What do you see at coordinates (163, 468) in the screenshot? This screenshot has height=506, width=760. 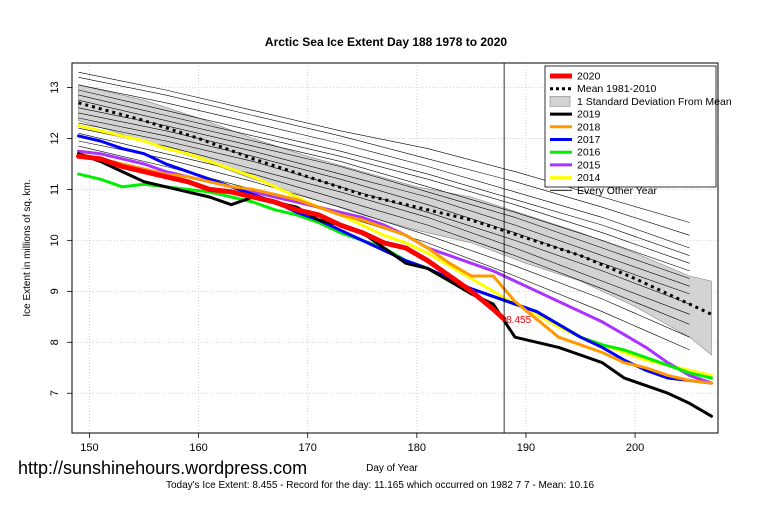 I see `watermark-url: http://sunshinehours.wordpress.com` at bounding box center [163, 468].